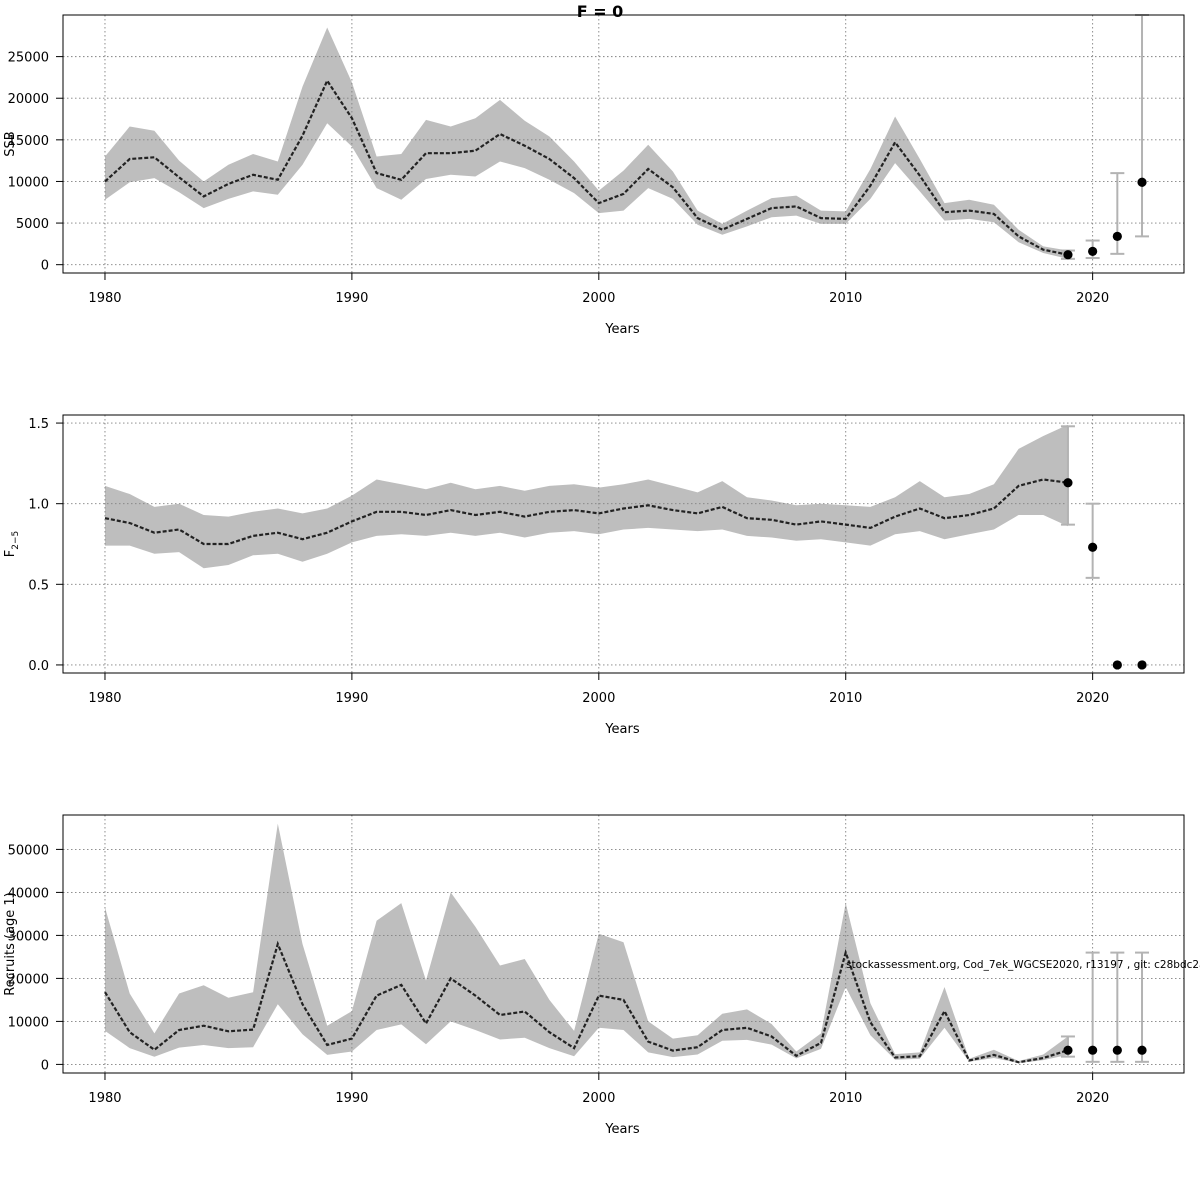  Describe the element at coordinates (38, 424) in the screenshot. I see `y-tick-label: 1.5` at that location.